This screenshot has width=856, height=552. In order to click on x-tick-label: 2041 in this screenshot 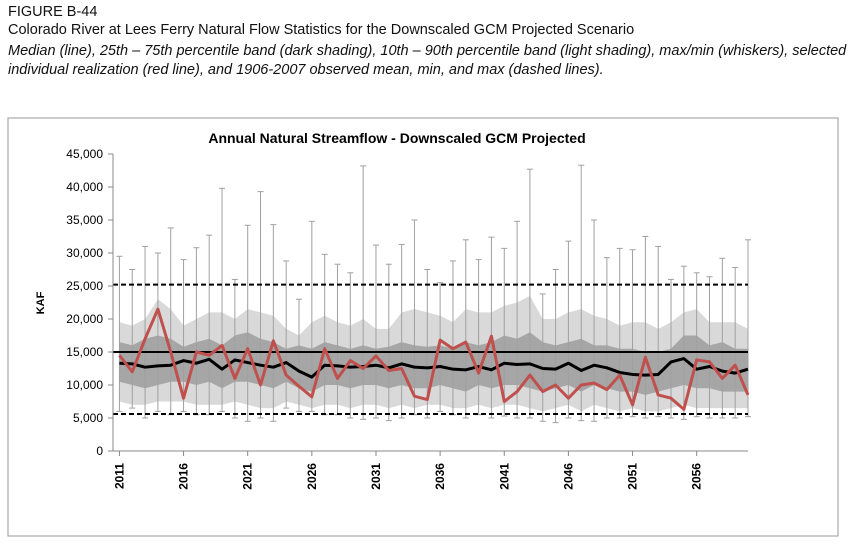, I will do `click(504, 476)`.